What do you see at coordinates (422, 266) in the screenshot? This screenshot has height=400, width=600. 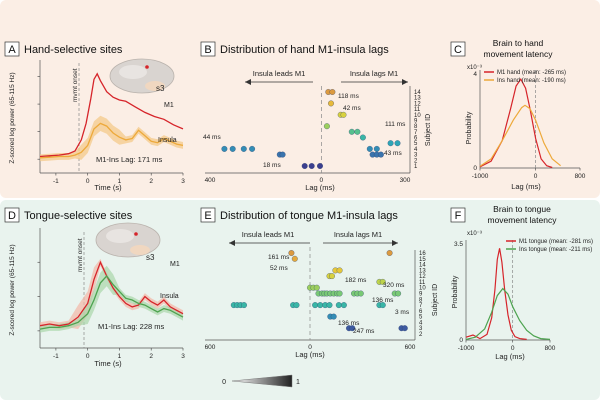 I see `y-tick-label-12: 14` at bounding box center [422, 266].